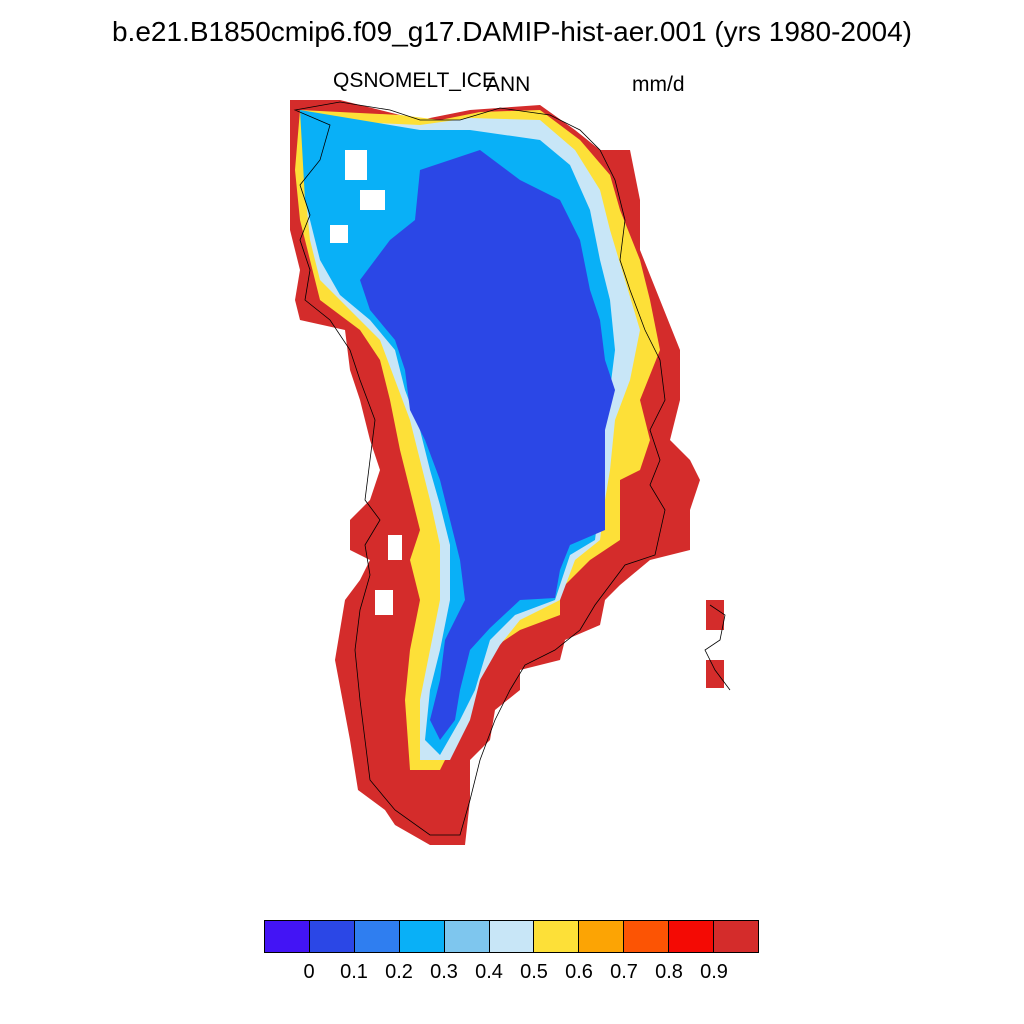 Image resolution: width=1024 pixels, height=1024 pixels. What do you see at coordinates (489, 972) in the screenshot?
I see `colorbar-tick-label: 0.4` at bounding box center [489, 972].